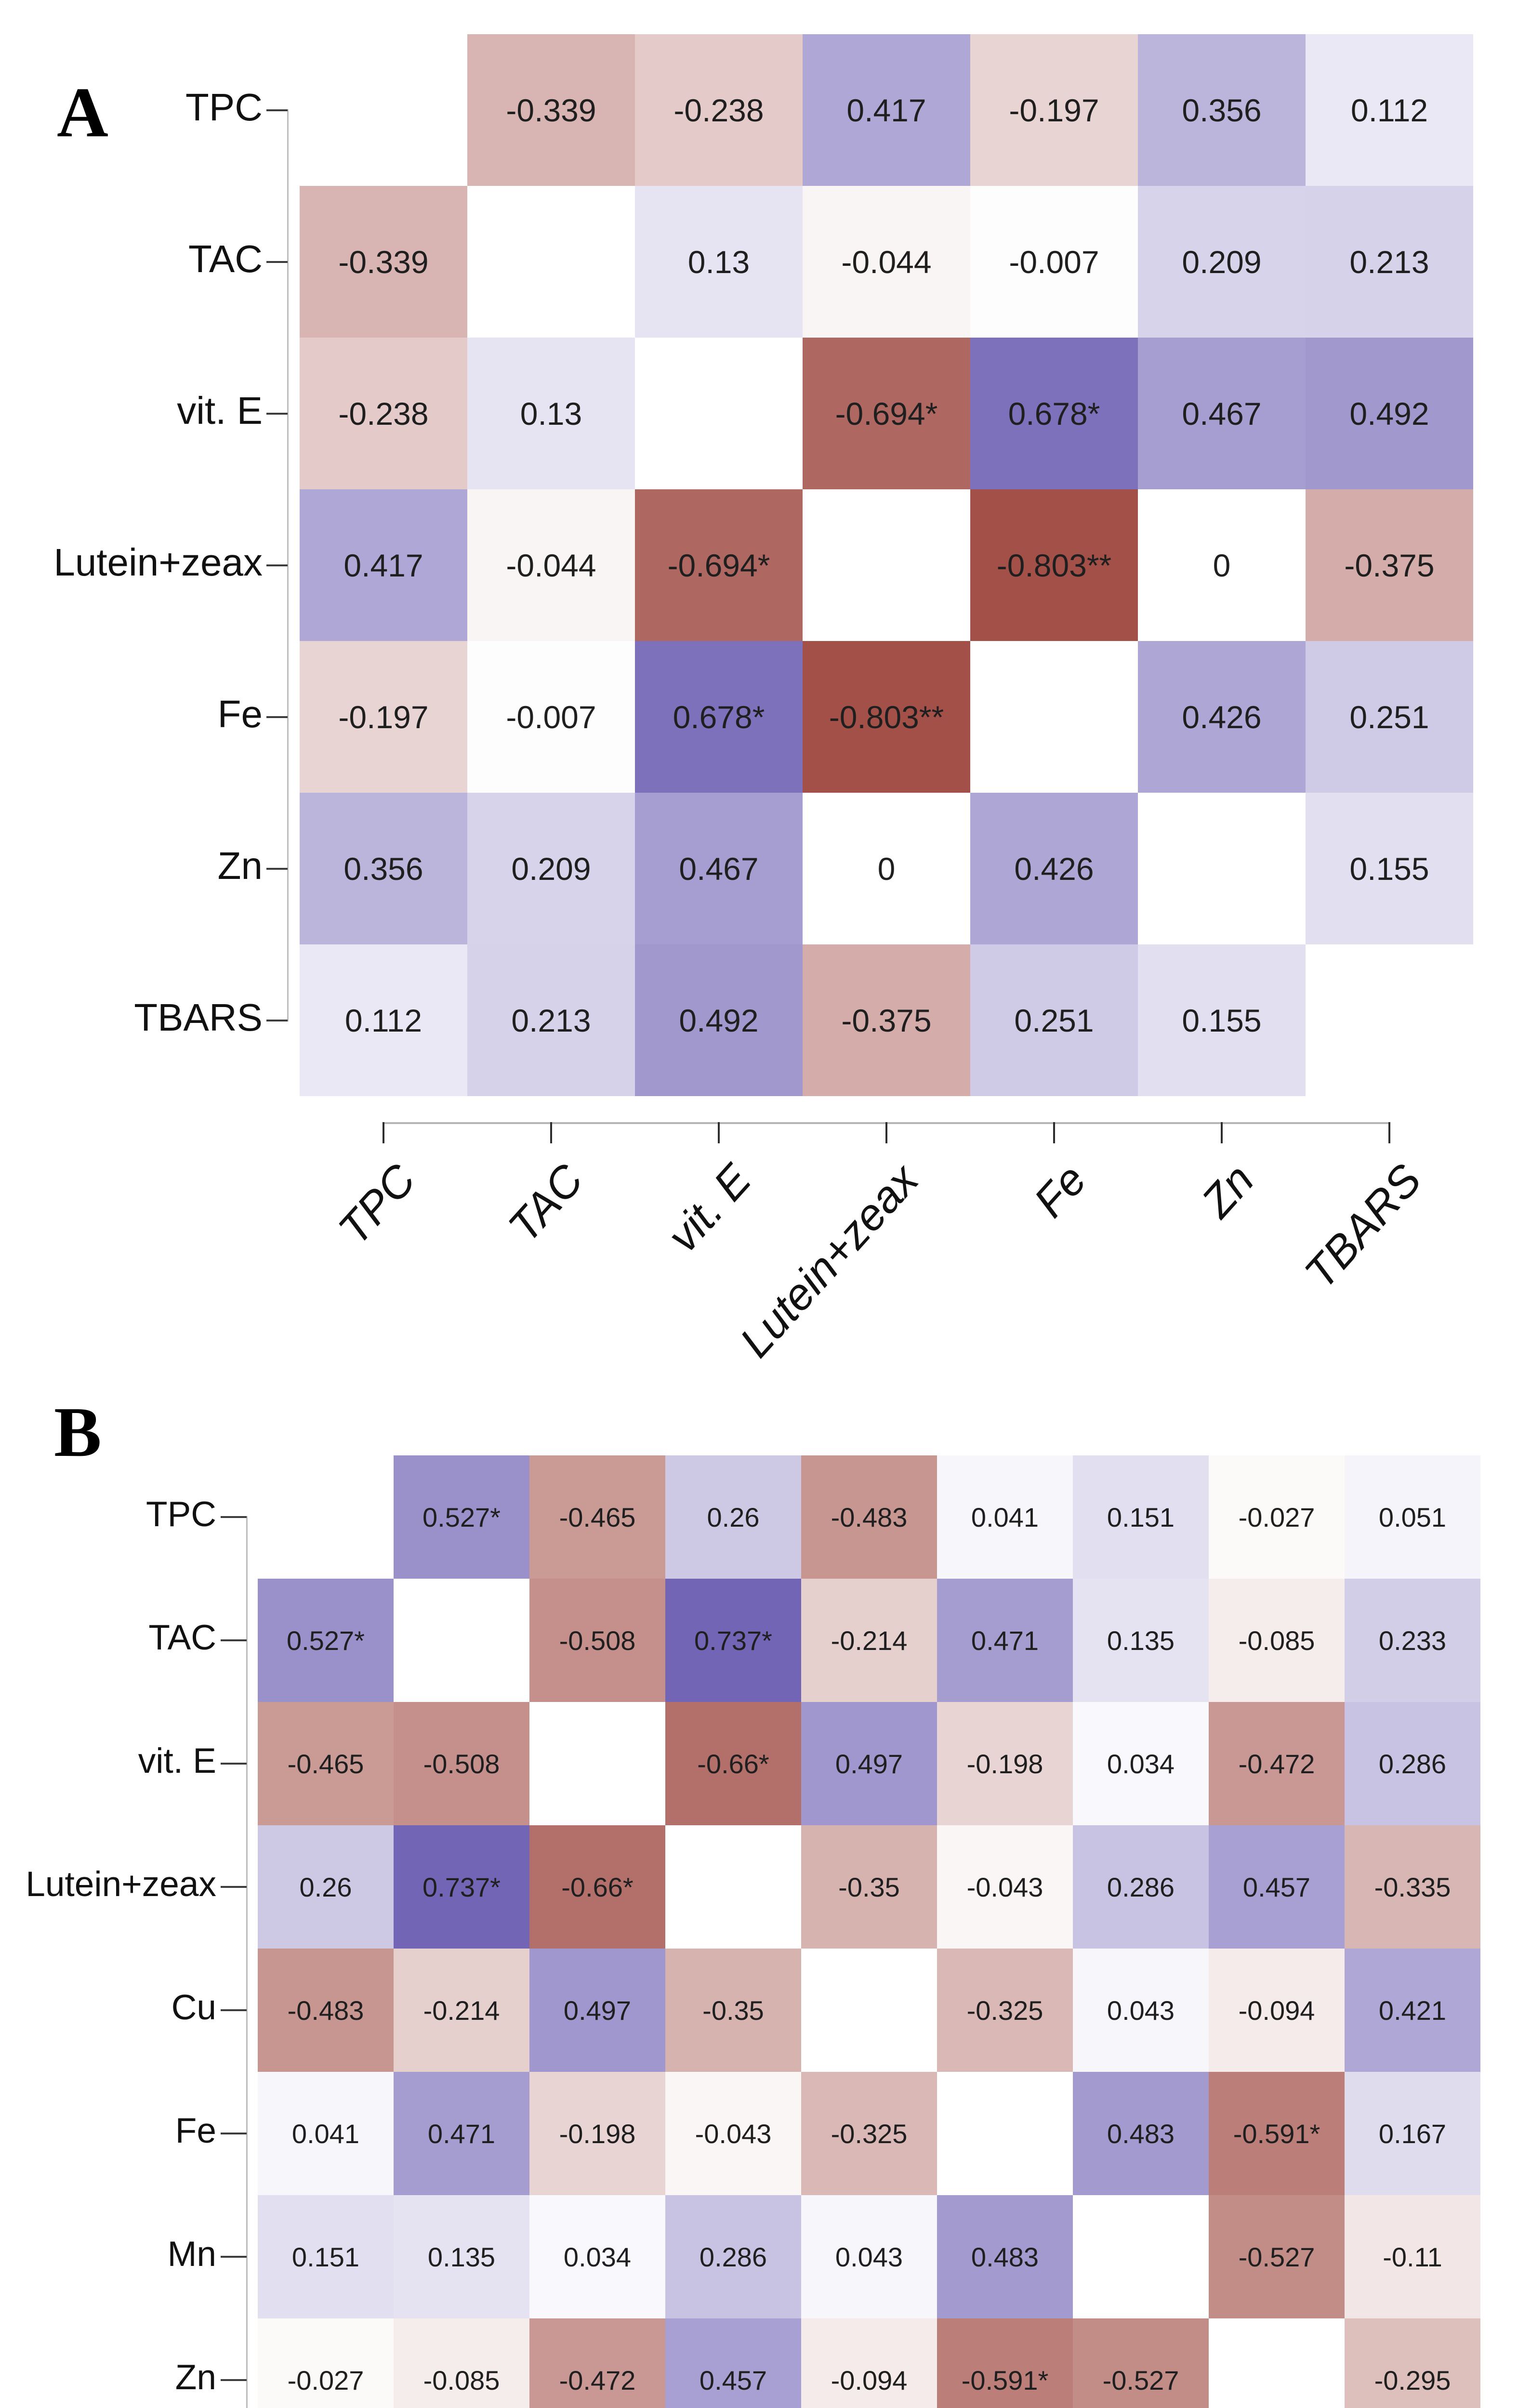 This screenshot has width=1518, height=2408. What do you see at coordinates (1005, 1887) in the screenshot?
I see `heatmap-cell-B-Lutein+zeax-Fe: -0.043` at bounding box center [1005, 1887].